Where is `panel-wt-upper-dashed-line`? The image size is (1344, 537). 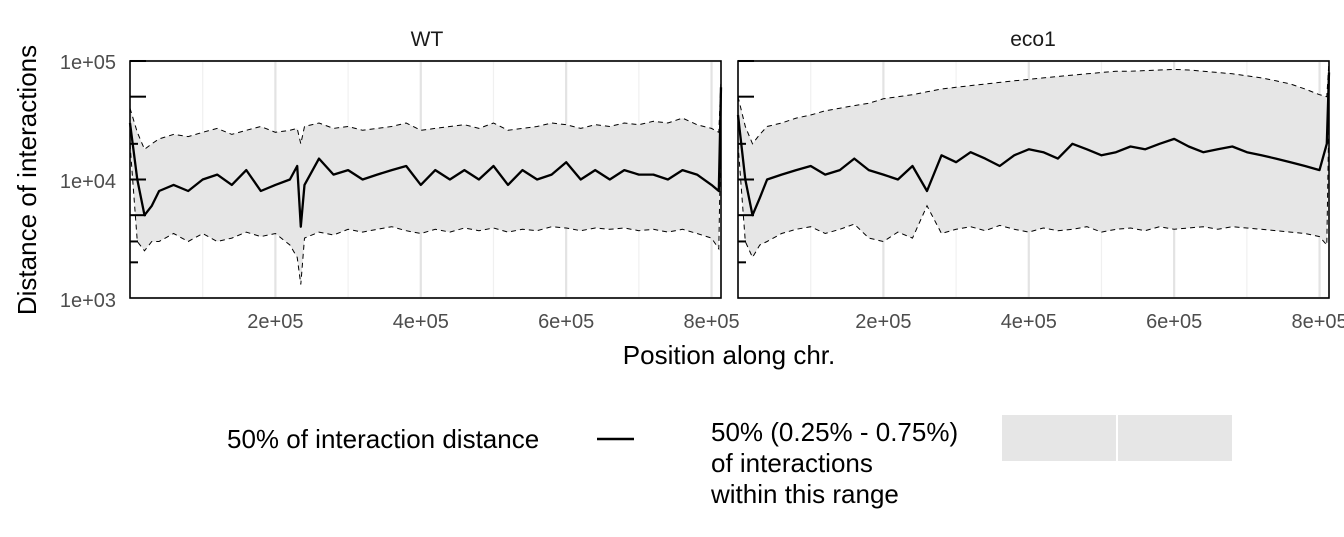
panel-wt-upper-dashed-line is located at coordinates (425, 115).